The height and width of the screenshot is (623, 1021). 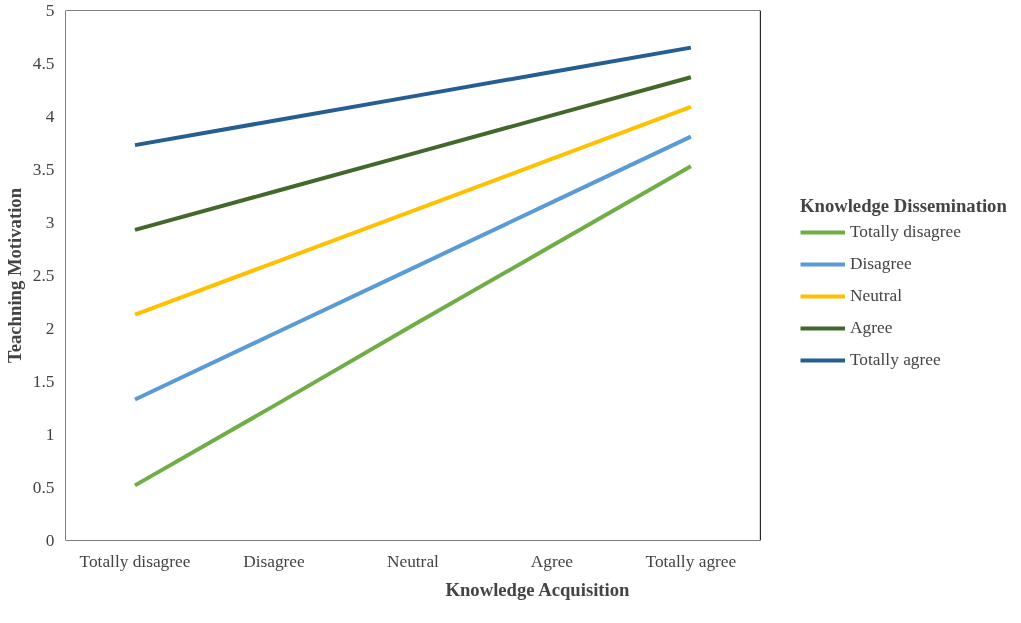 What do you see at coordinates (274, 561) in the screenshot?
I see `x-tick-label: Disagree` at bounding box center [274, 561].